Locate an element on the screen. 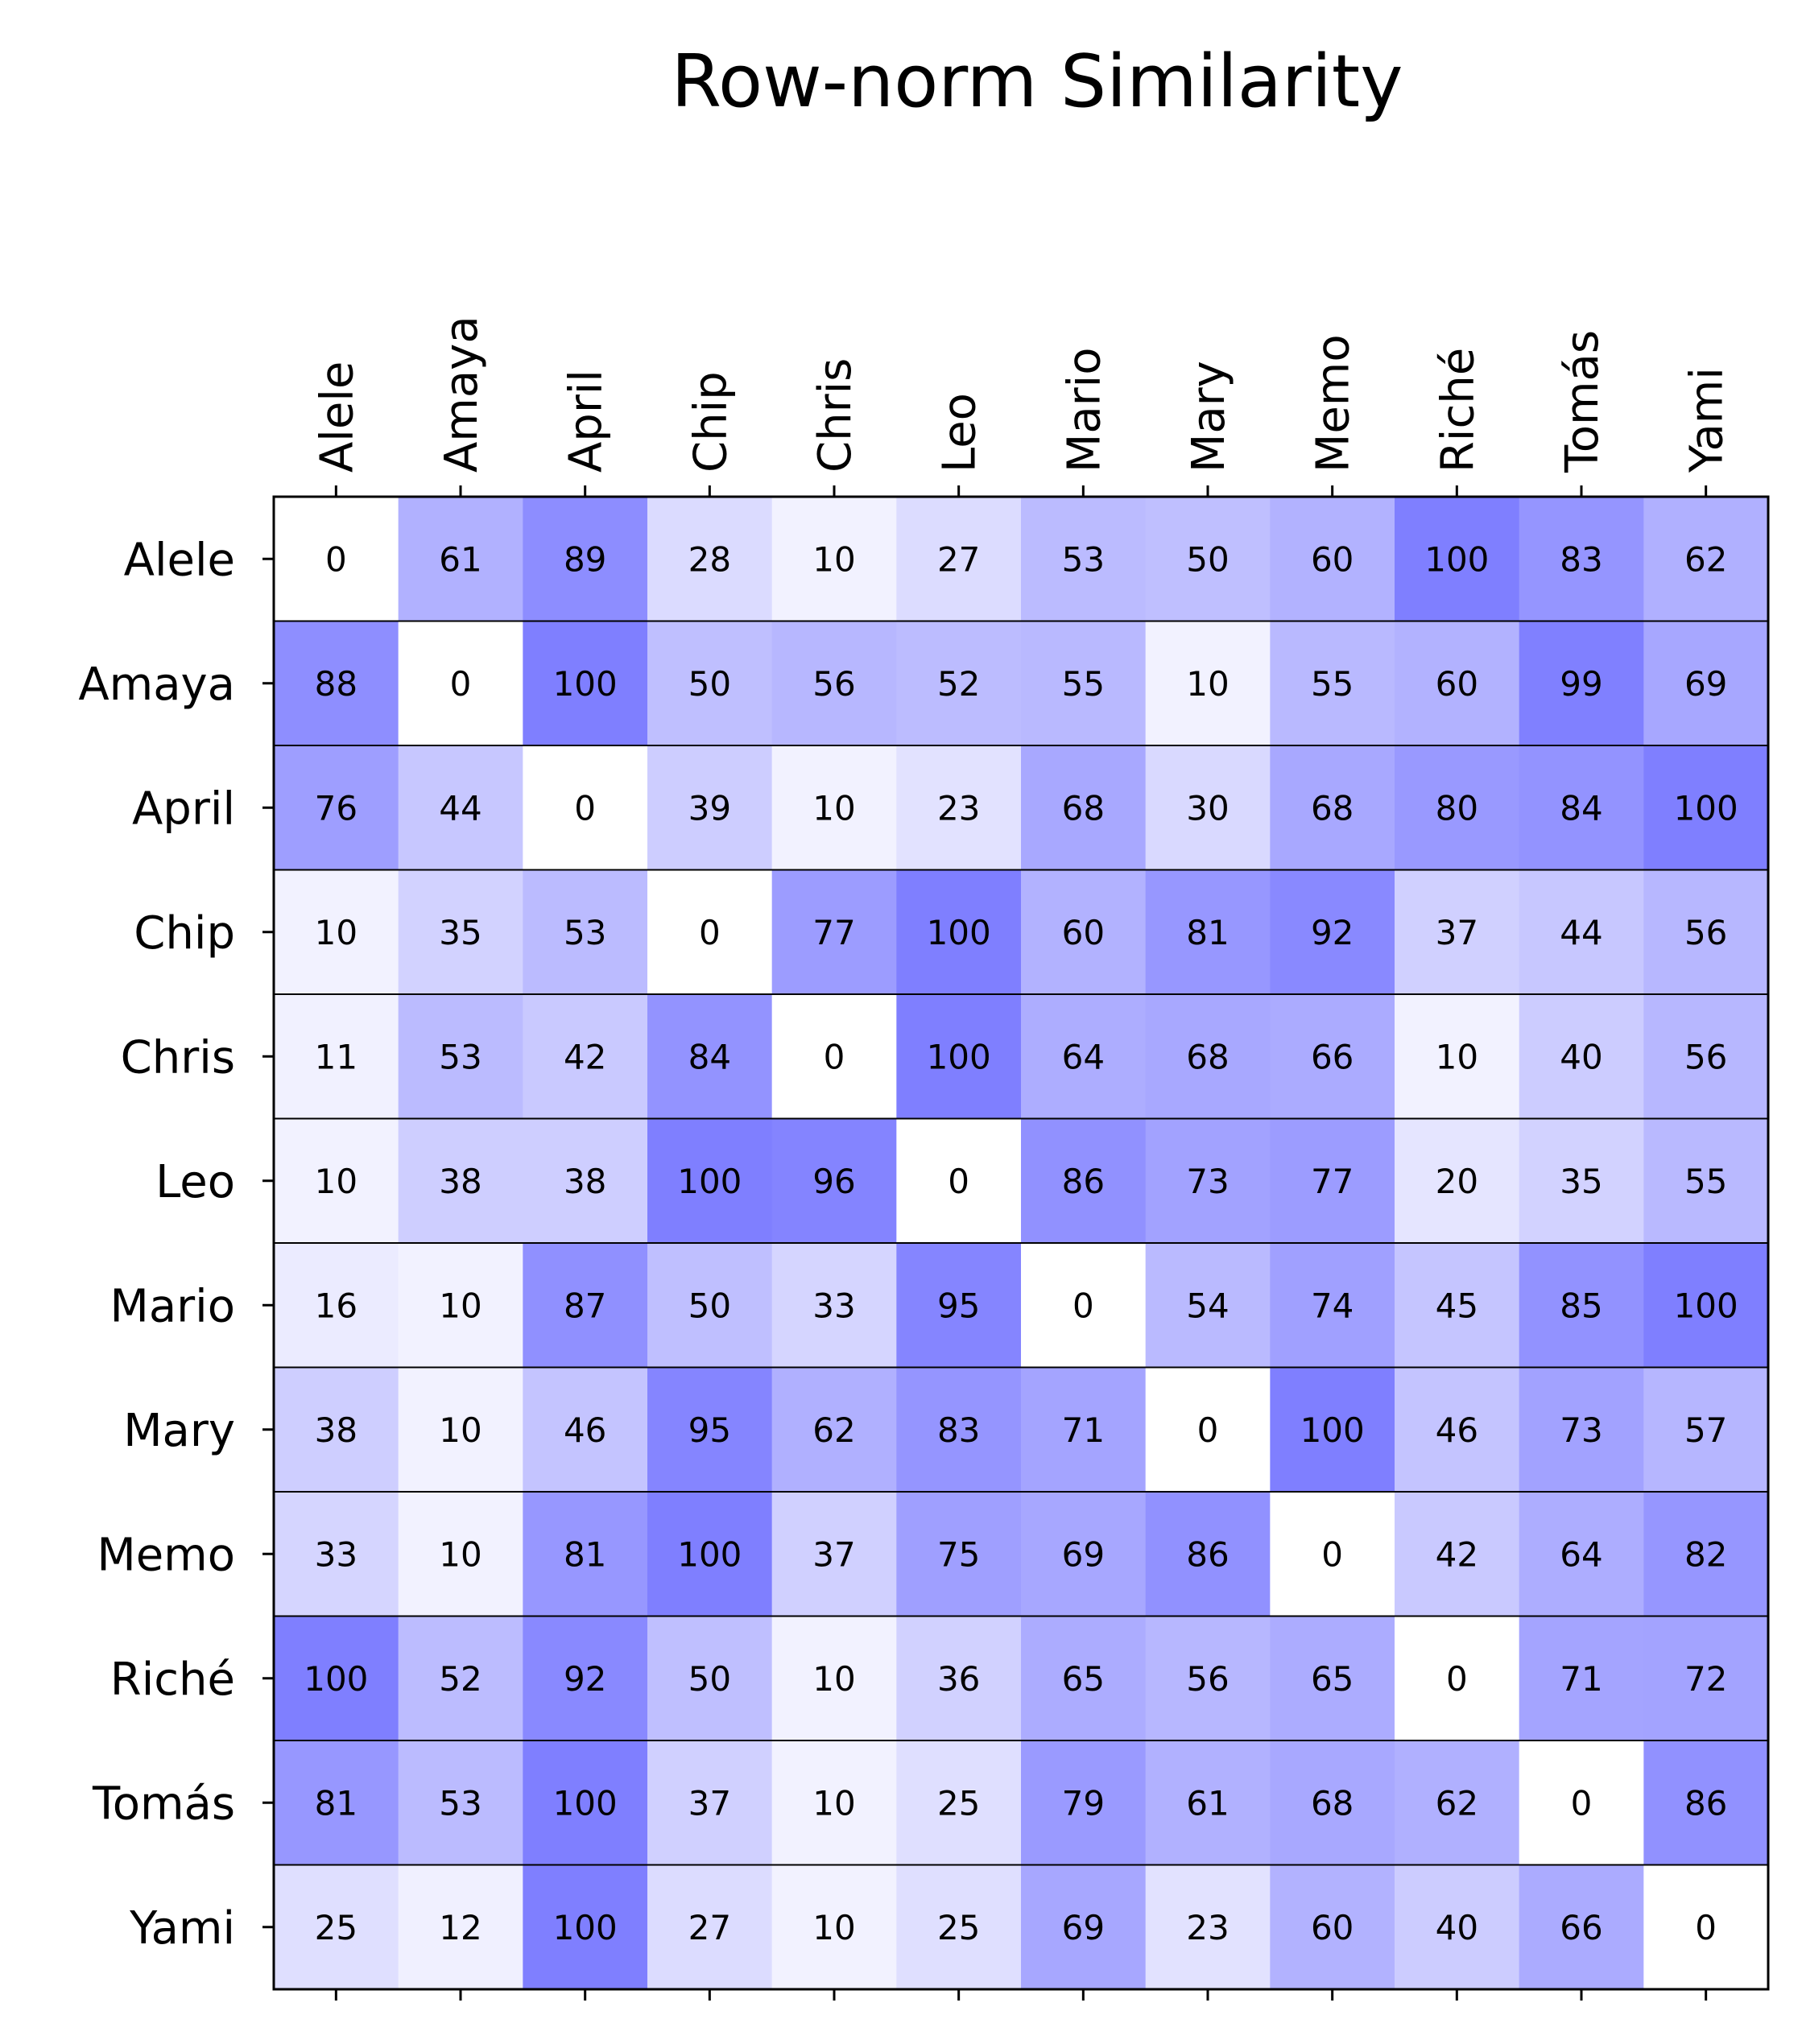 The width and height of the screenshot is (1802, 2044). heatmap-cell-chip-yami is located at coordinates (1706, 932).